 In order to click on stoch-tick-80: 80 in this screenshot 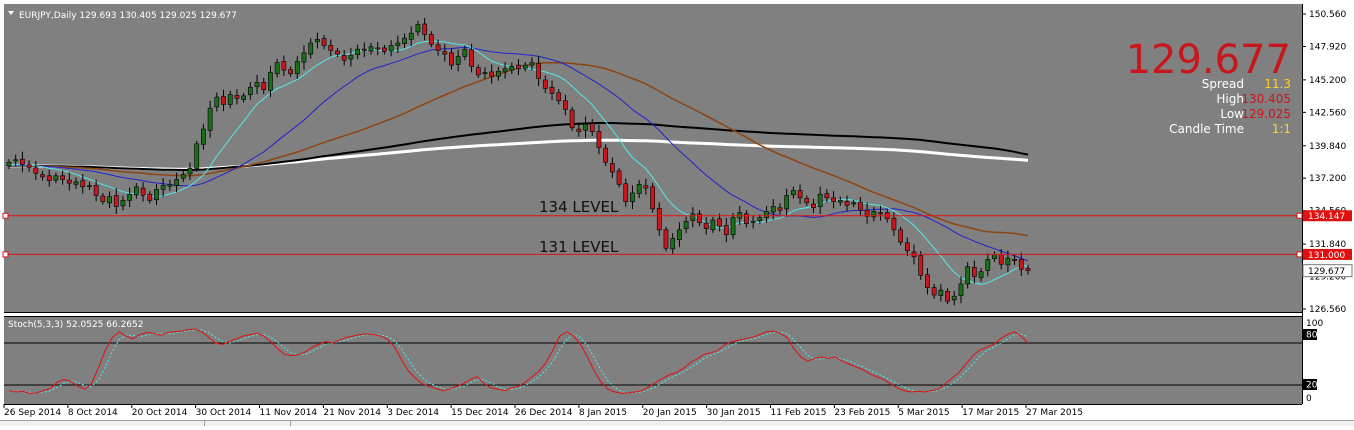, I will do `click(1312, 336)`.